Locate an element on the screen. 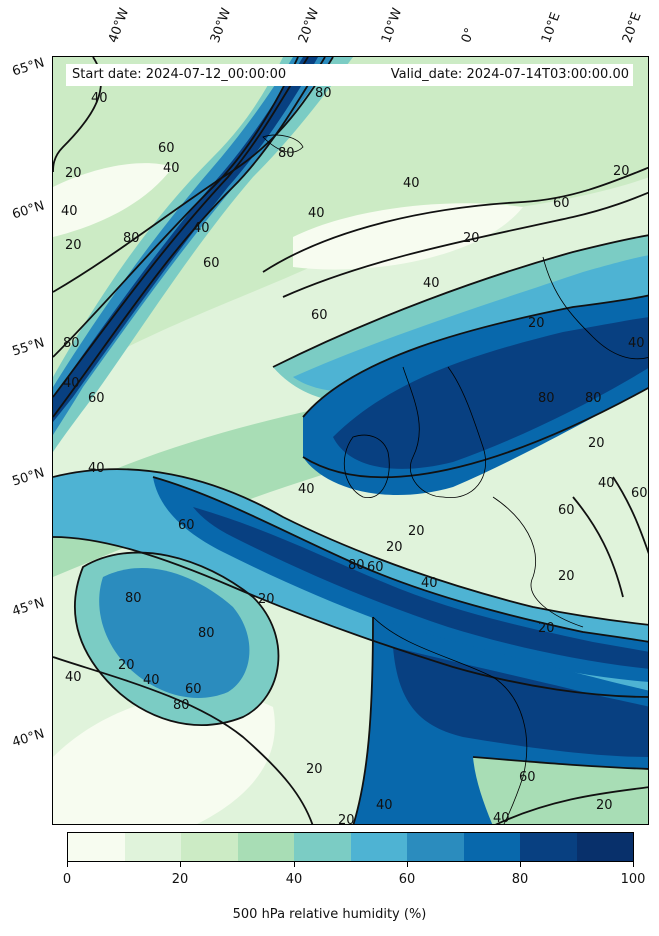 The width and height of the screenshot is (659, 936). rh-dry-pocket-north is located at coordinates (408, 236).